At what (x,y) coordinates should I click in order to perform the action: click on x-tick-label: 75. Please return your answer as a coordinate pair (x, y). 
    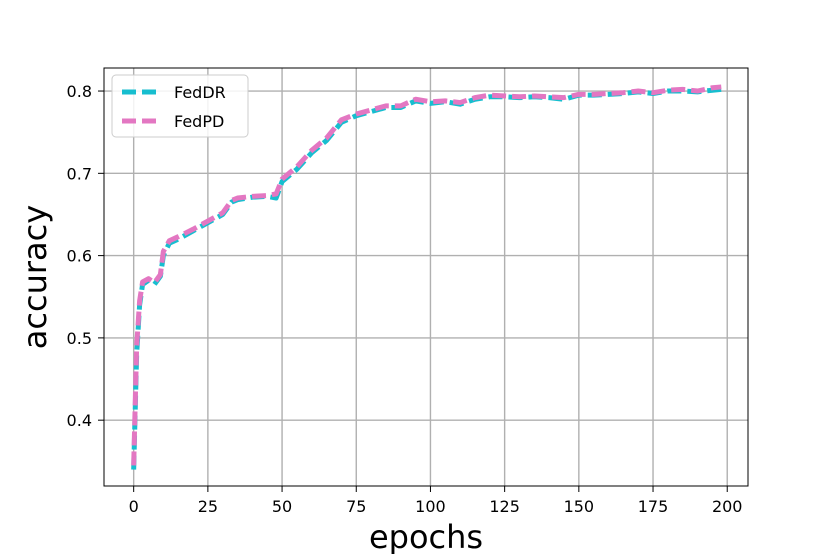
    Looking at the image, I should click on (356, 506).